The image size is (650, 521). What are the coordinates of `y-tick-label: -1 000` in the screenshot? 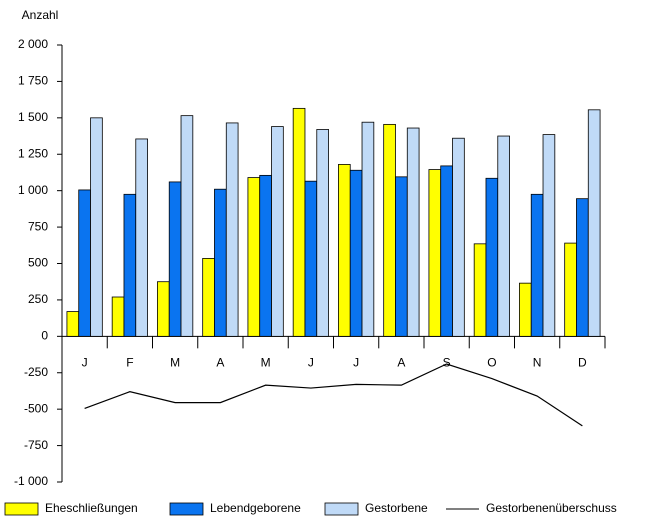 It's located at (31, 481).